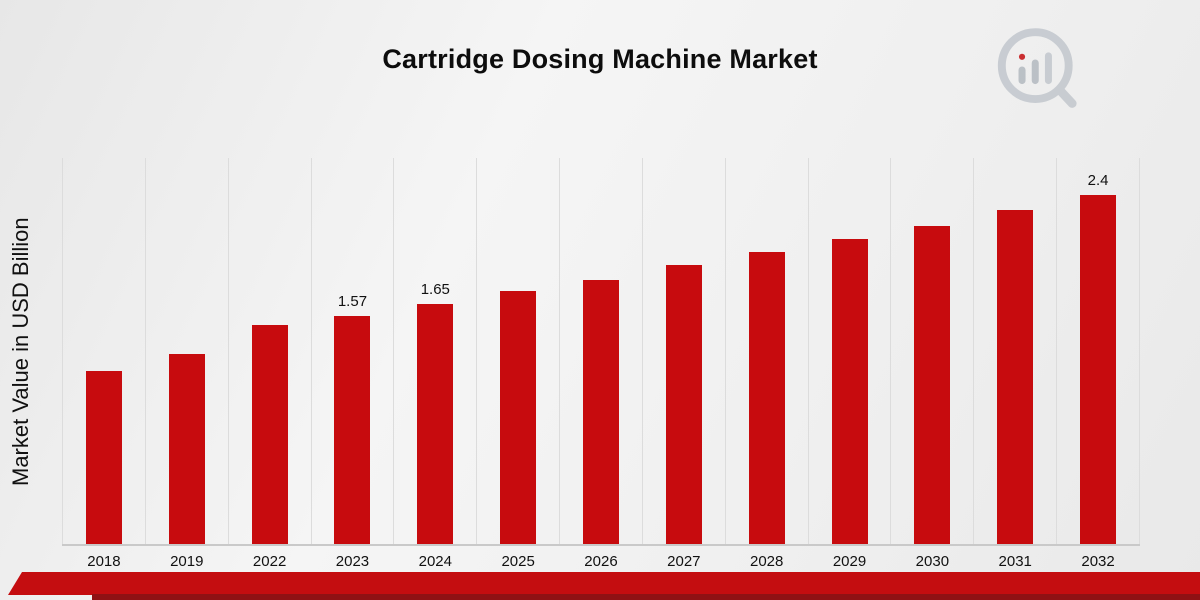 The width and height of the screenshot is (1200, 600). Describe the element at coordinates (601, 561) in the screenshot. I see `x-tick-2026: 2026` at that location.